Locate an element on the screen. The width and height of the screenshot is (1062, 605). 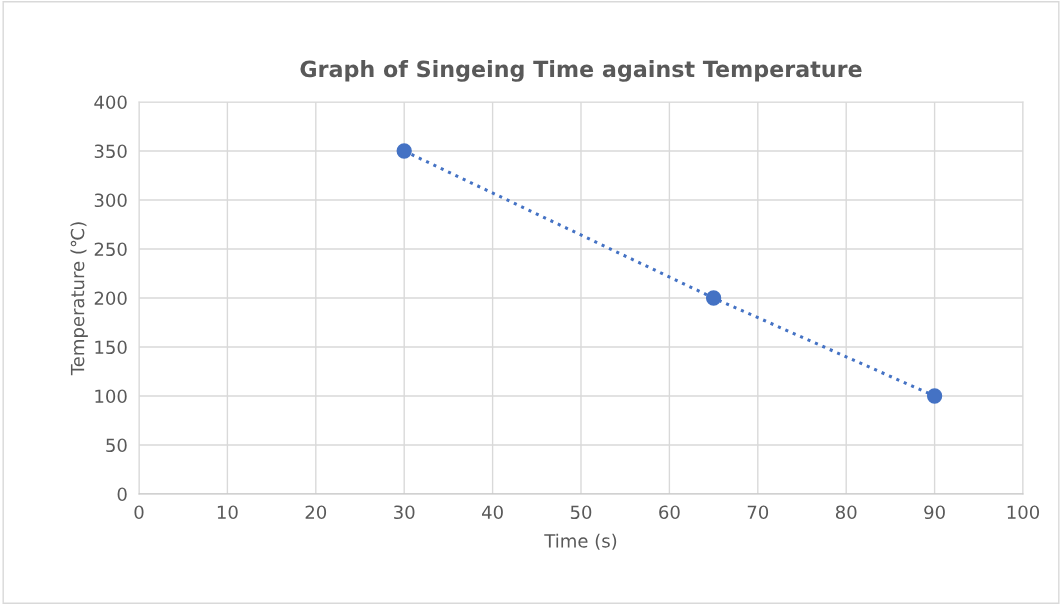
y-tick-label: 200 is located at coordinates (110, 298).